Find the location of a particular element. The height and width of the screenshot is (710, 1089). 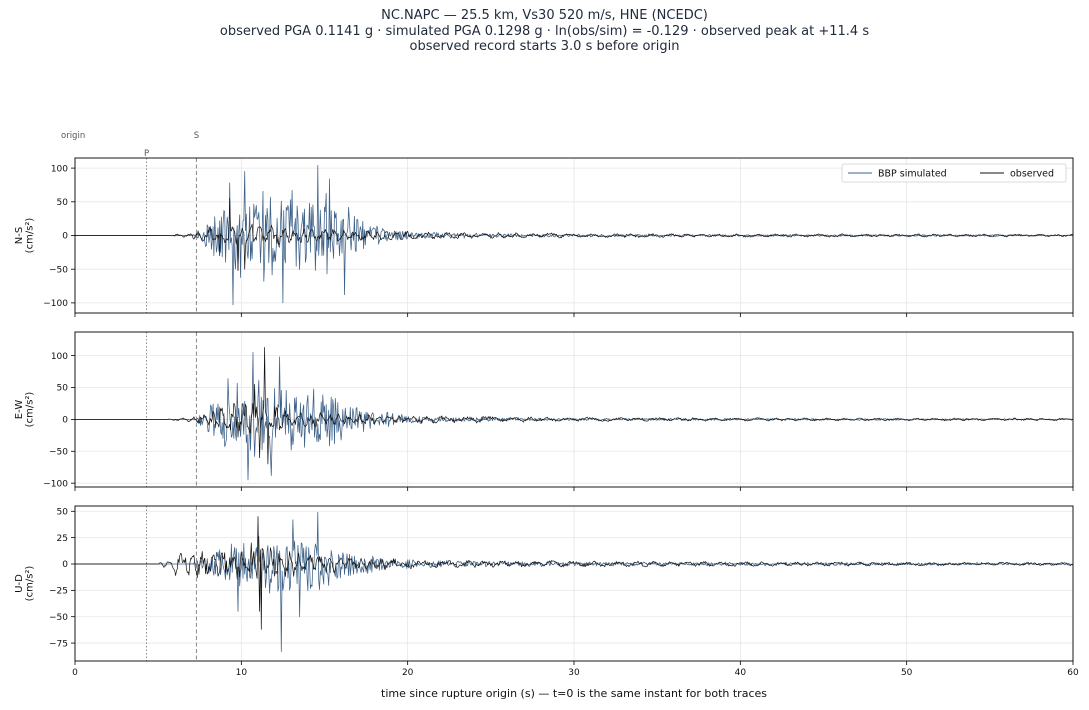

x-tick-label: 10 is located at coordinates (242, 673).